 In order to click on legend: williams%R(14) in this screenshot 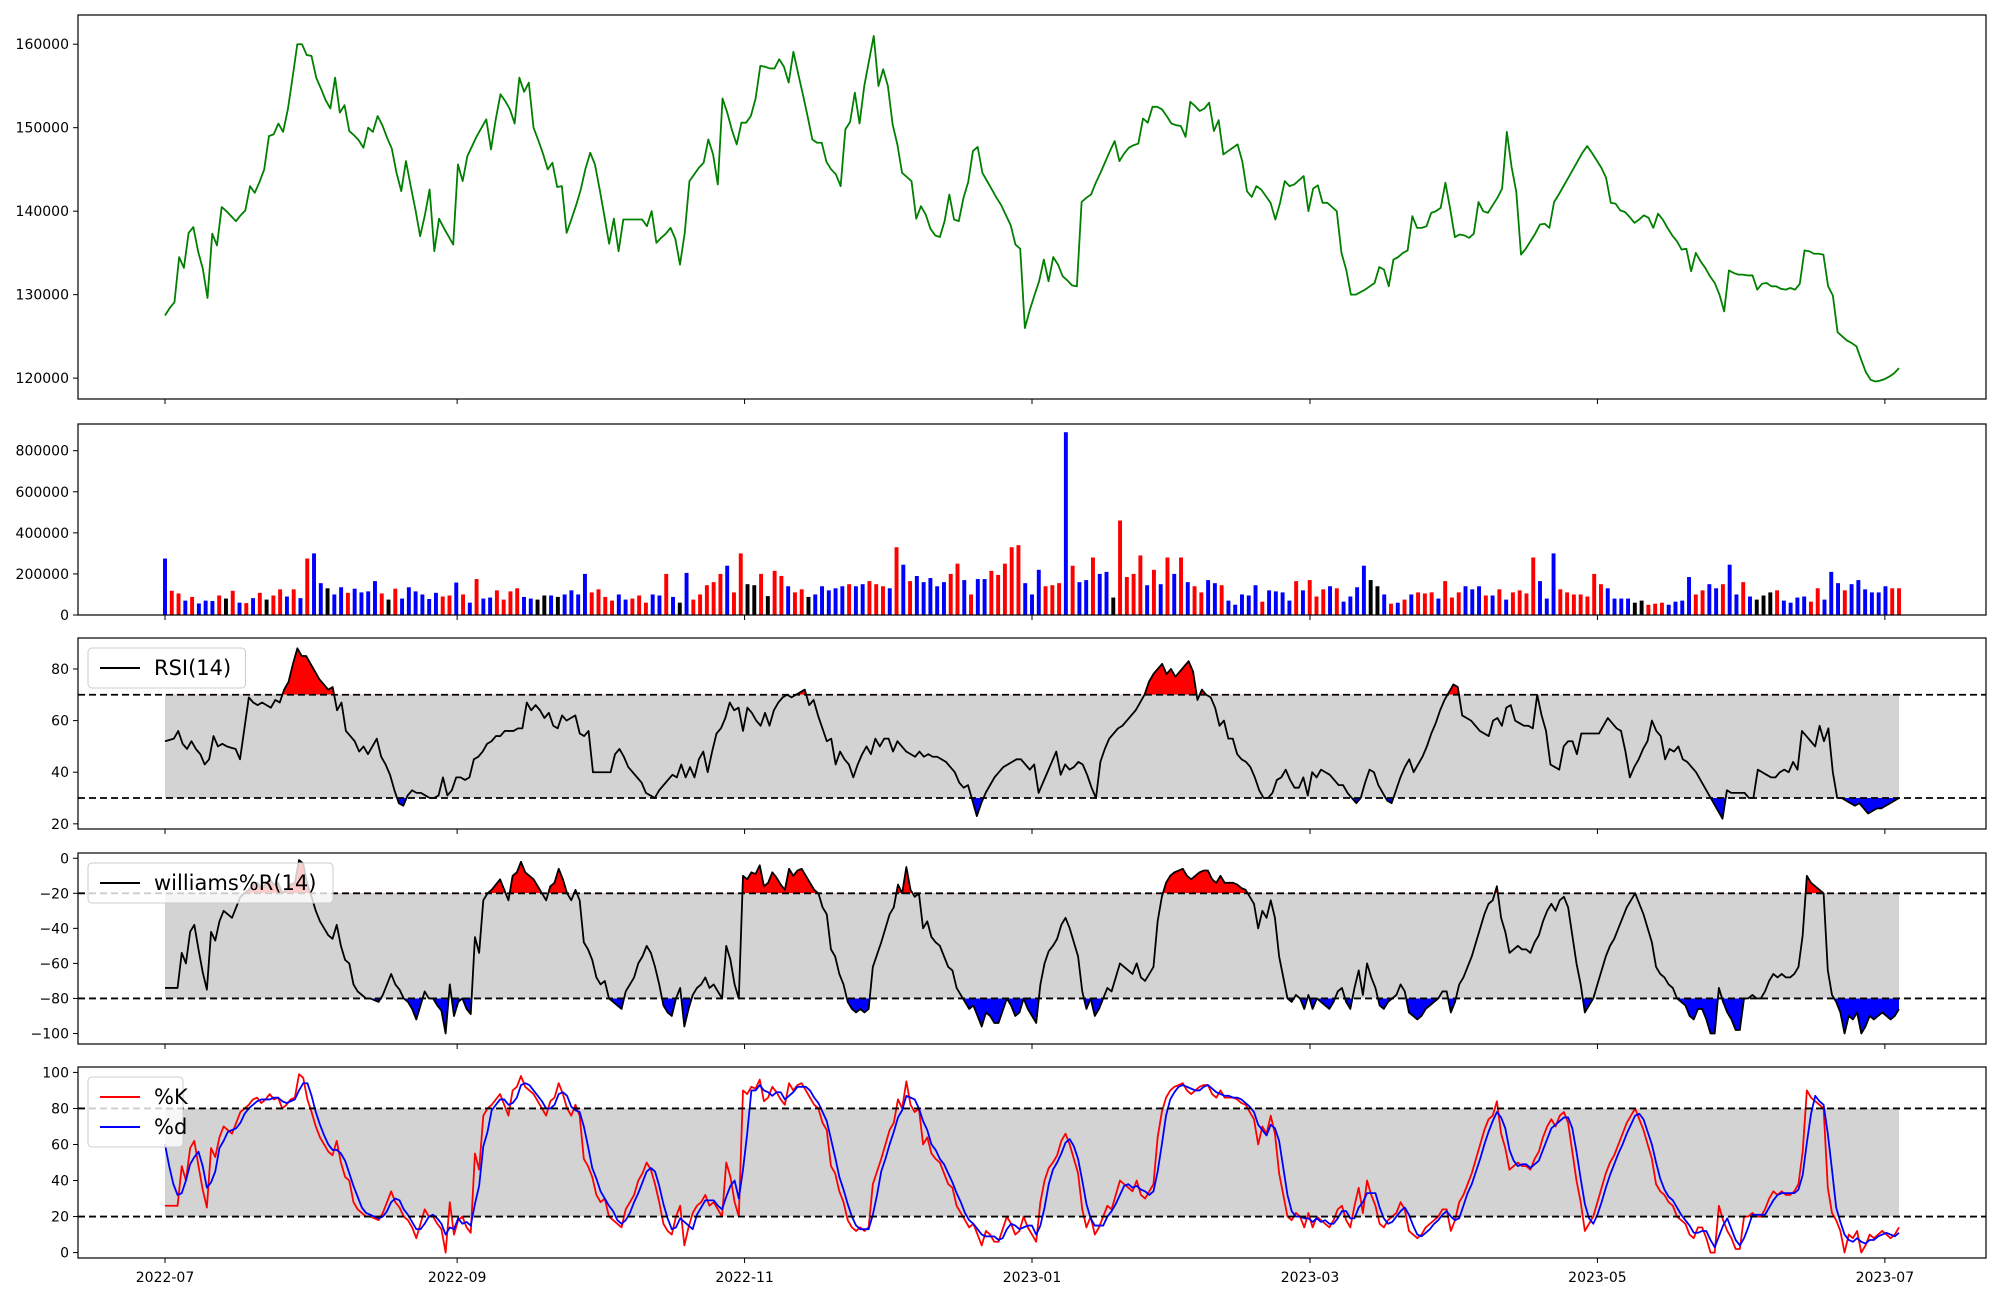, I will do `click(210, 883)`.